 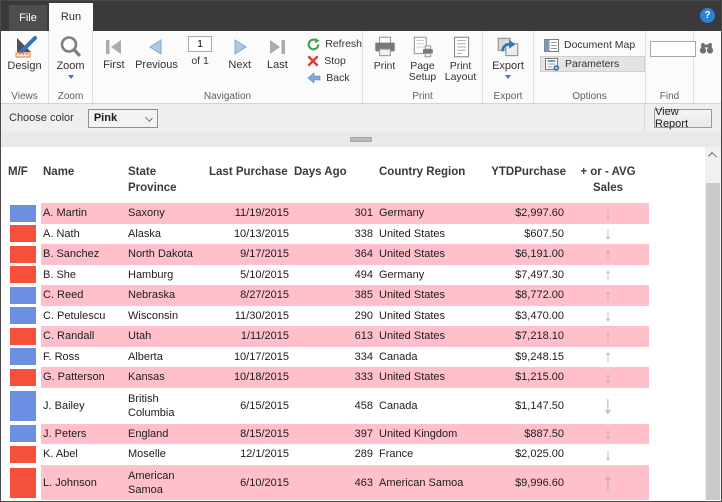 What do you see at coordinates (683, 118) in the screenshot?
I see `view-report-button: View Report` at bounding box center [683, 118].